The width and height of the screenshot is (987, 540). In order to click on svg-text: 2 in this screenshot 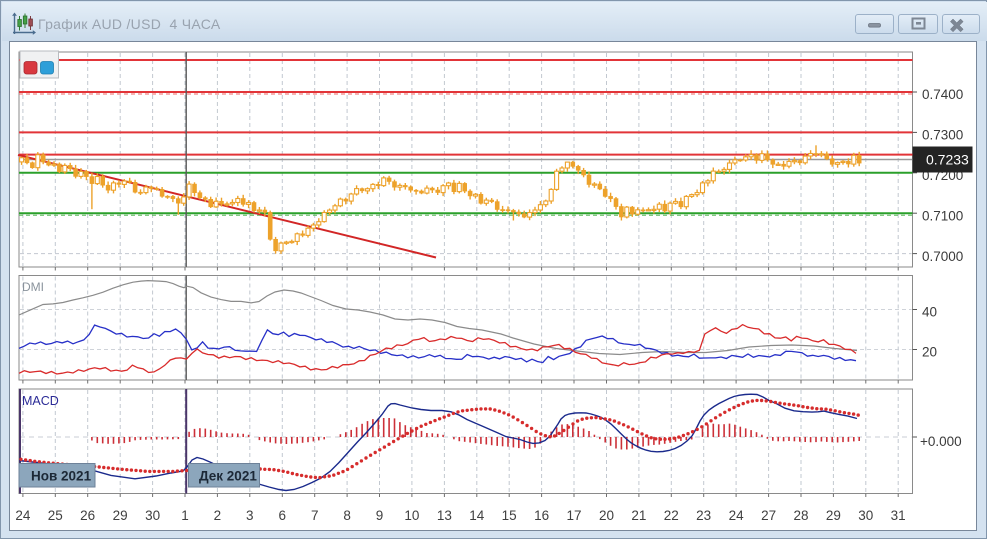, I will do `click(218, 515)`.